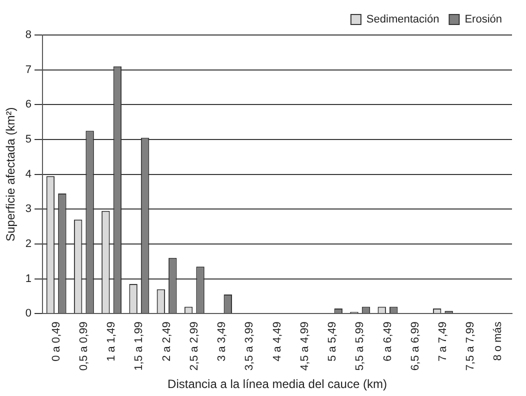 This screenshot has width=526, height=396. Describe the element at coordinates (28, 278) in the screenshot. I see `y-tick-label: 1` at that location.